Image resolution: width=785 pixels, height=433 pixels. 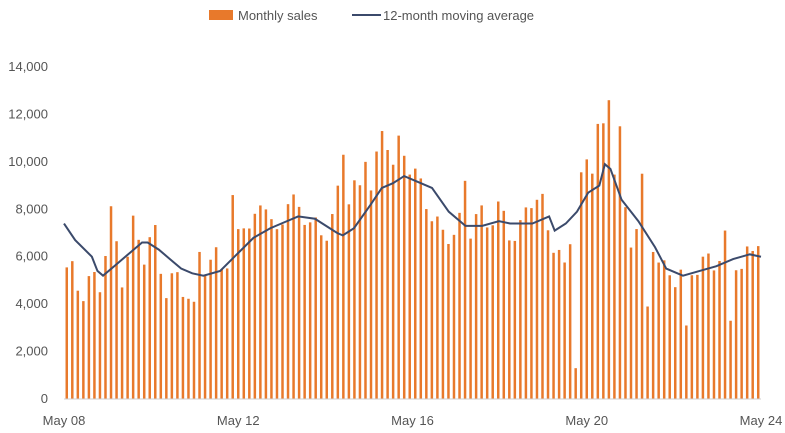 What do you see at coordinates (371, 15) in the screenshot?
I see `legend: Monthly sales 12-month moving average` at bounding box center [371, 15].